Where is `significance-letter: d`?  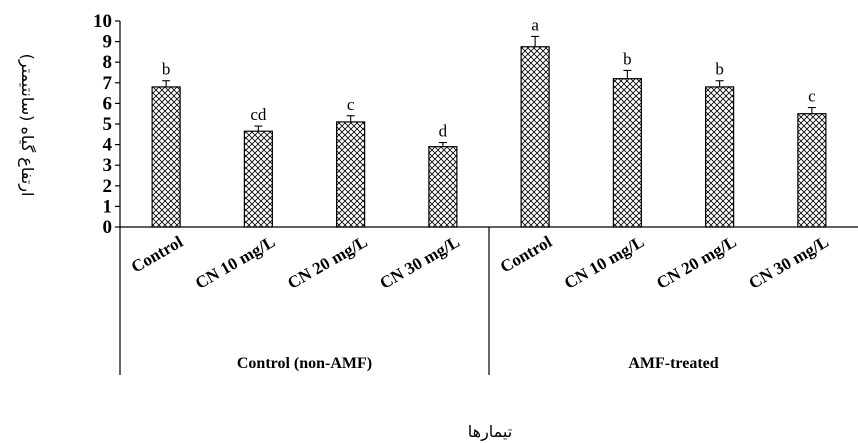 significance-letter: d is located at coordinates (443, 131).